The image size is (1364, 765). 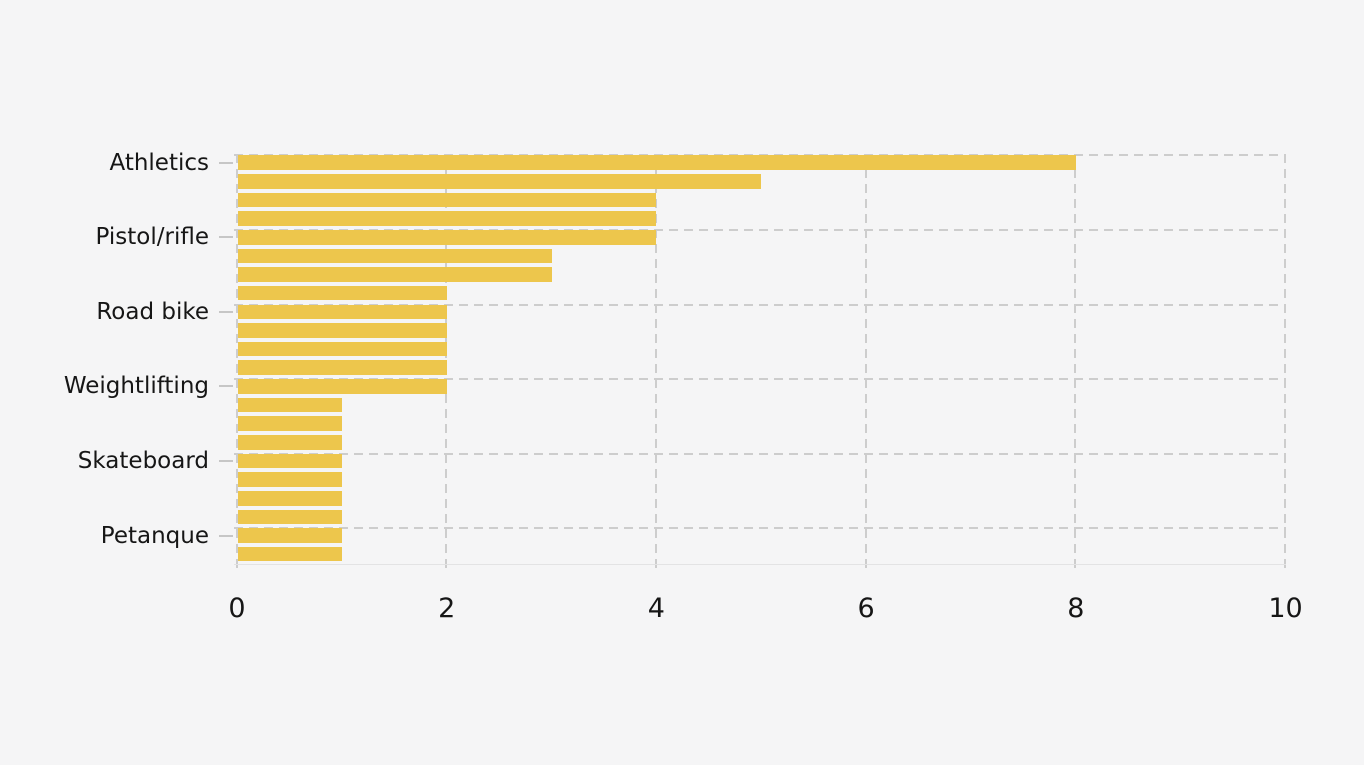 What do you see at coordinates (136, 386) in the screenshot?
I see `y-tick-label: Weightlifting` at bounding box center [136, 386].